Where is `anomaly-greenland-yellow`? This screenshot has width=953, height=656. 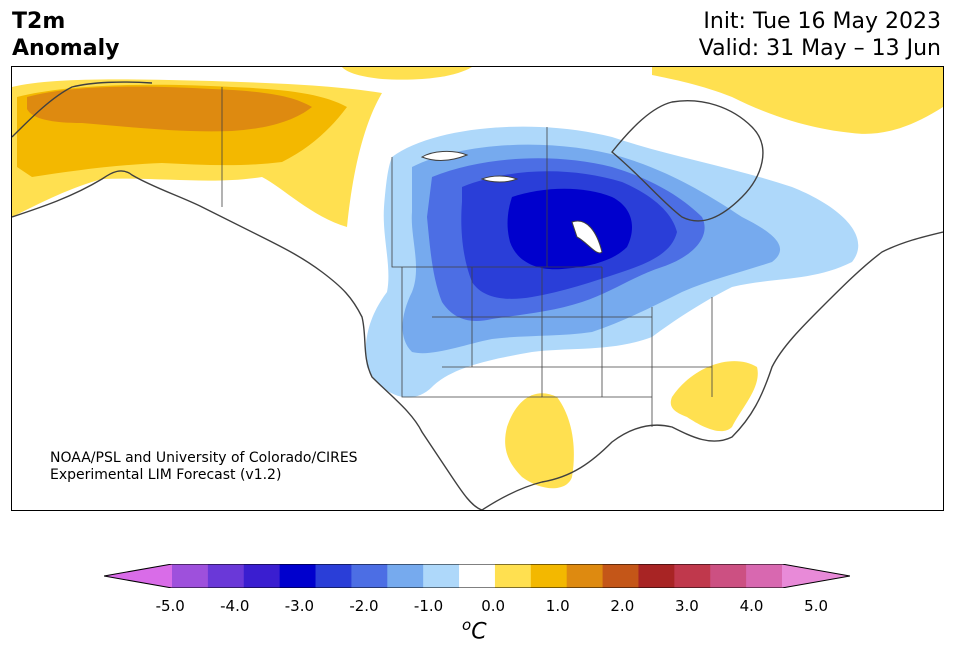
anomaly-greenland-yellow is located at coordinates (797, 100).